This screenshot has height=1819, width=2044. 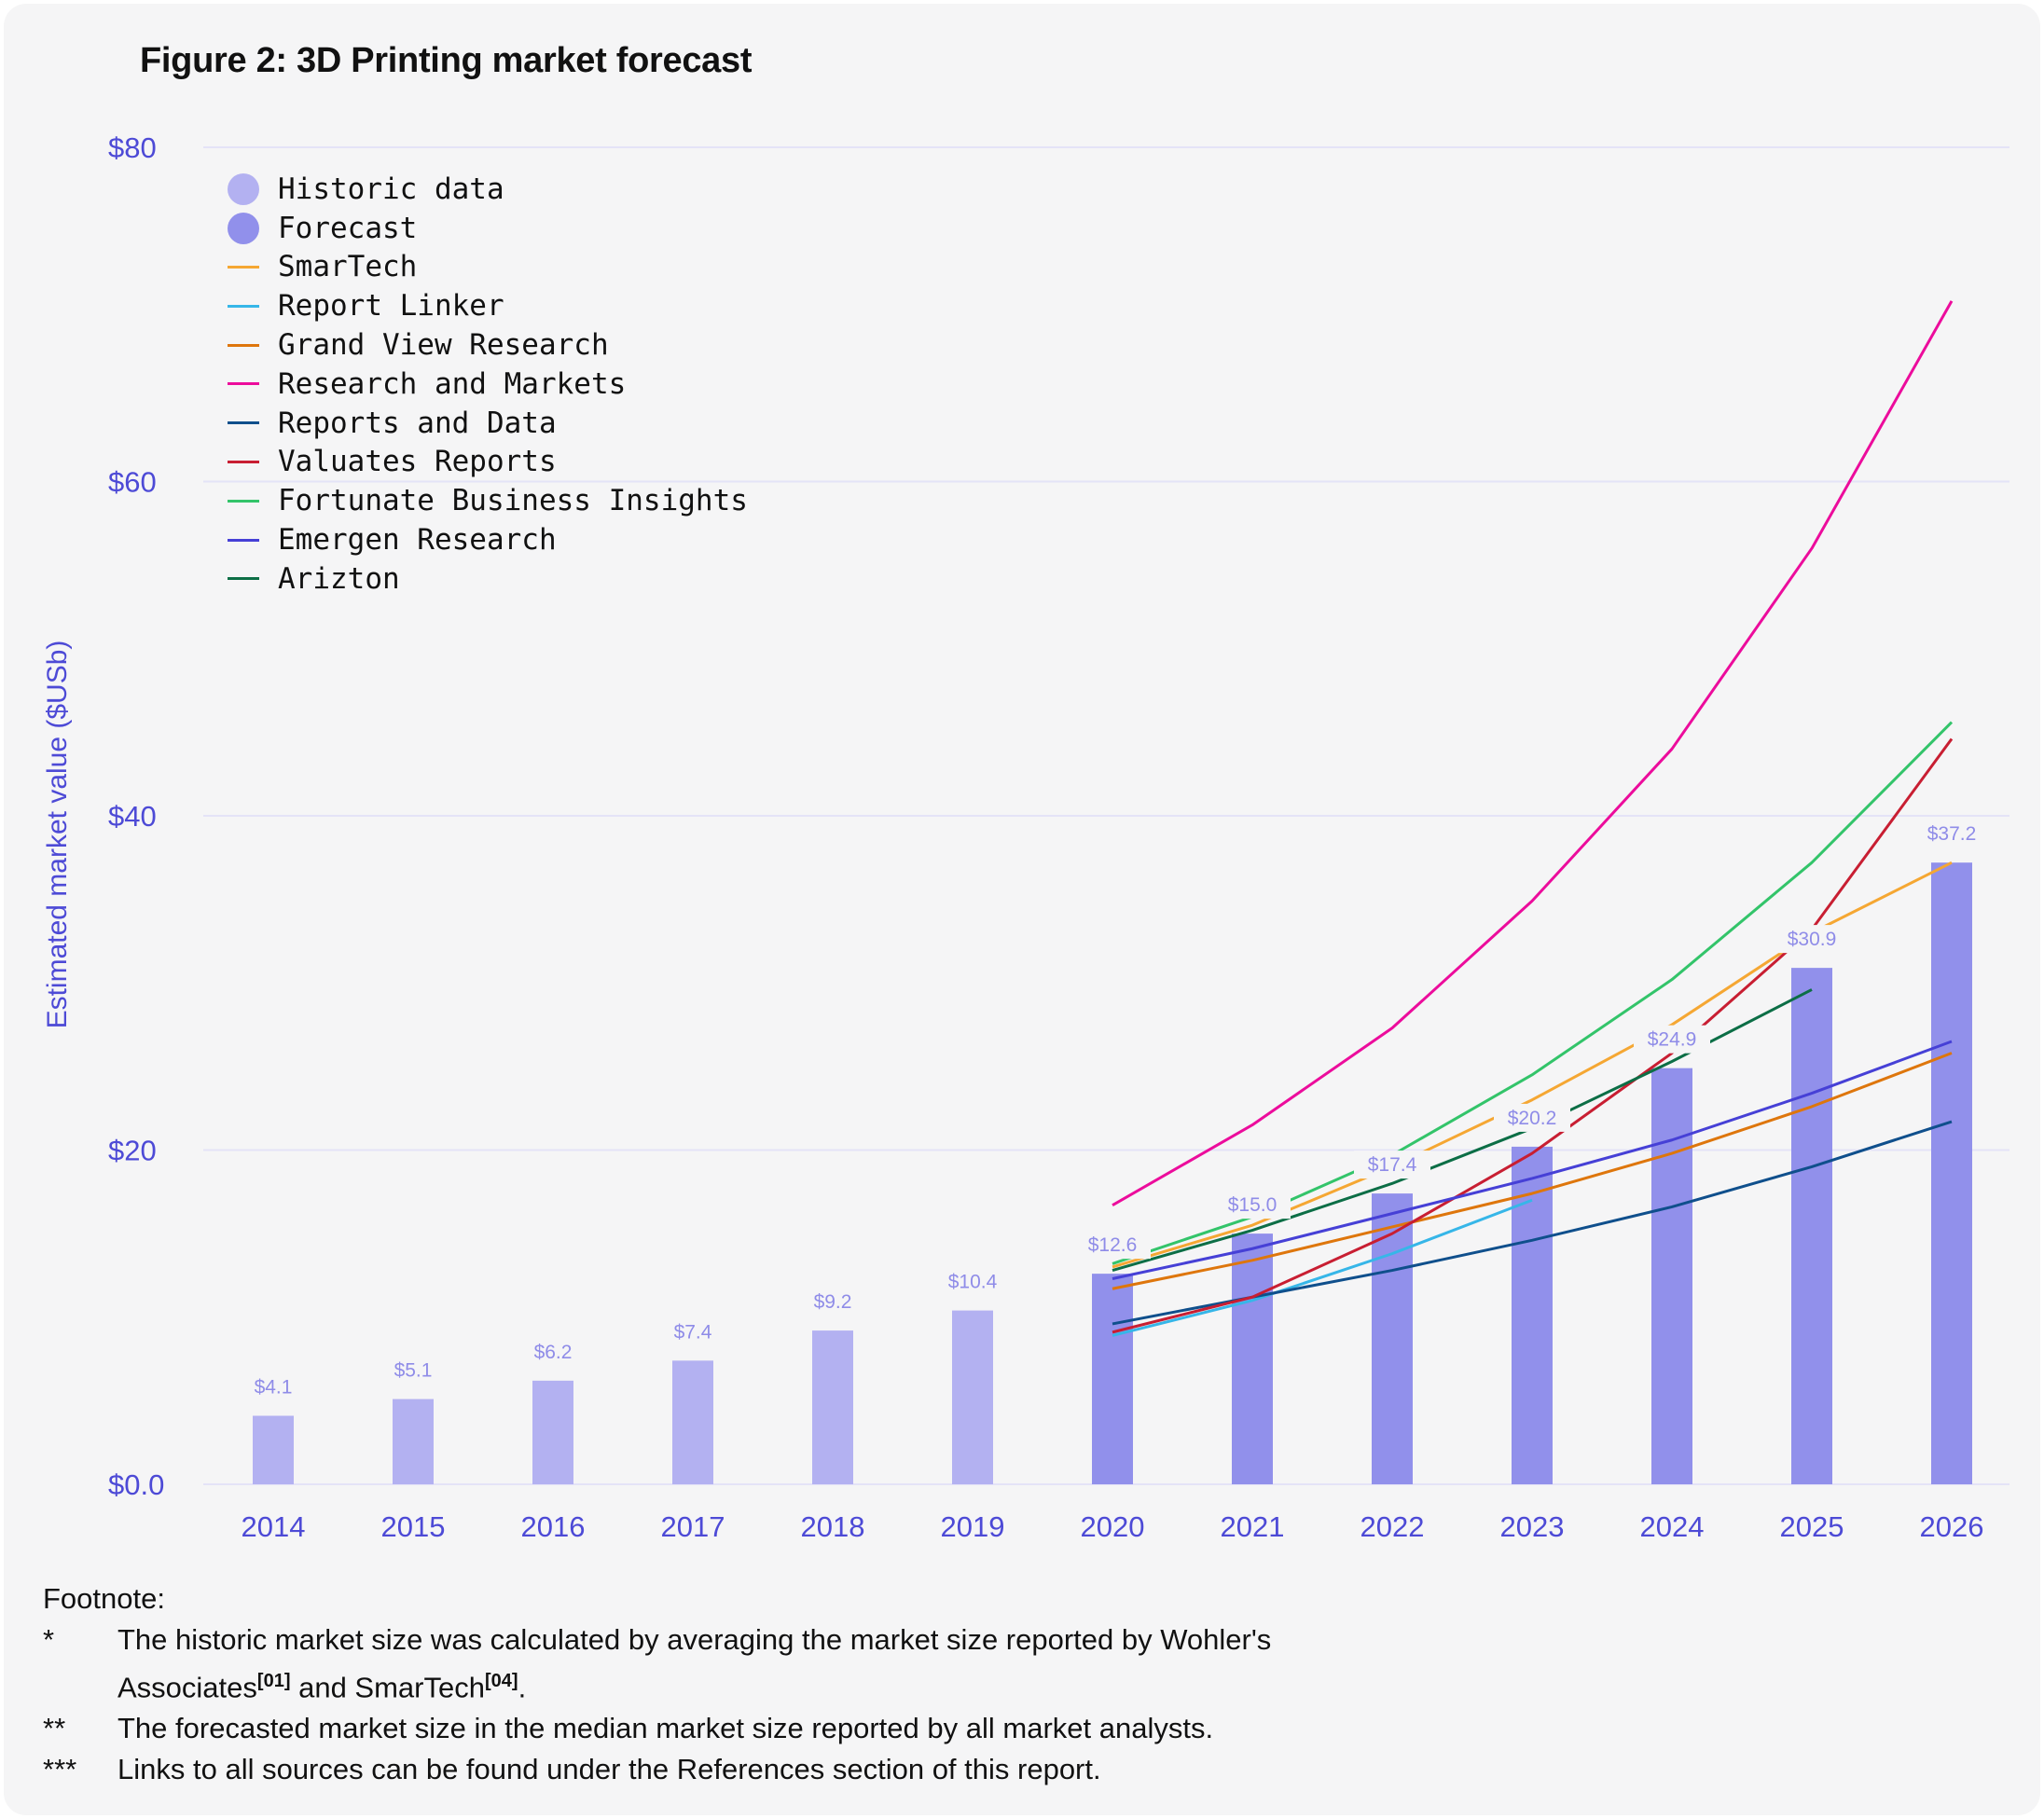 What do you see at coordinates (1672, 1526) in the screenshot?
I see `x-tick-label: 2024` at bounding box center [1672, 1526].